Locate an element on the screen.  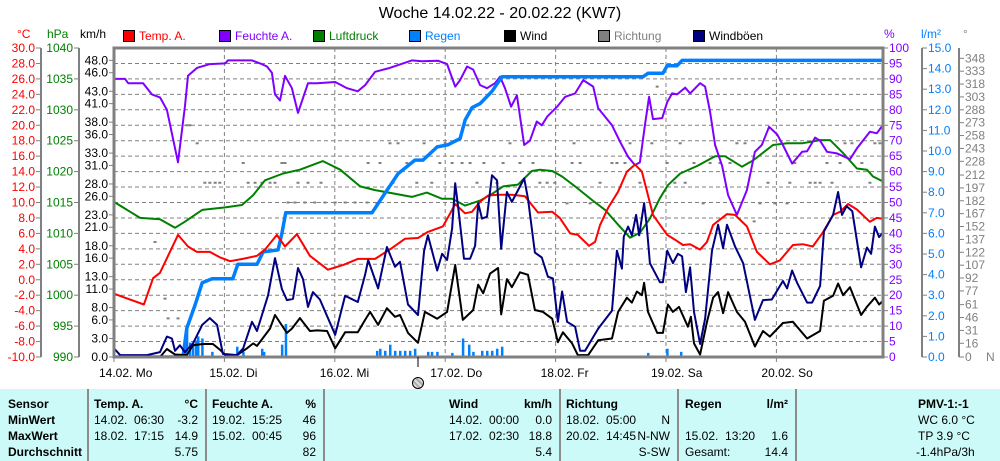
legend-item-rain: Regen is located at coordinates (435, 35).